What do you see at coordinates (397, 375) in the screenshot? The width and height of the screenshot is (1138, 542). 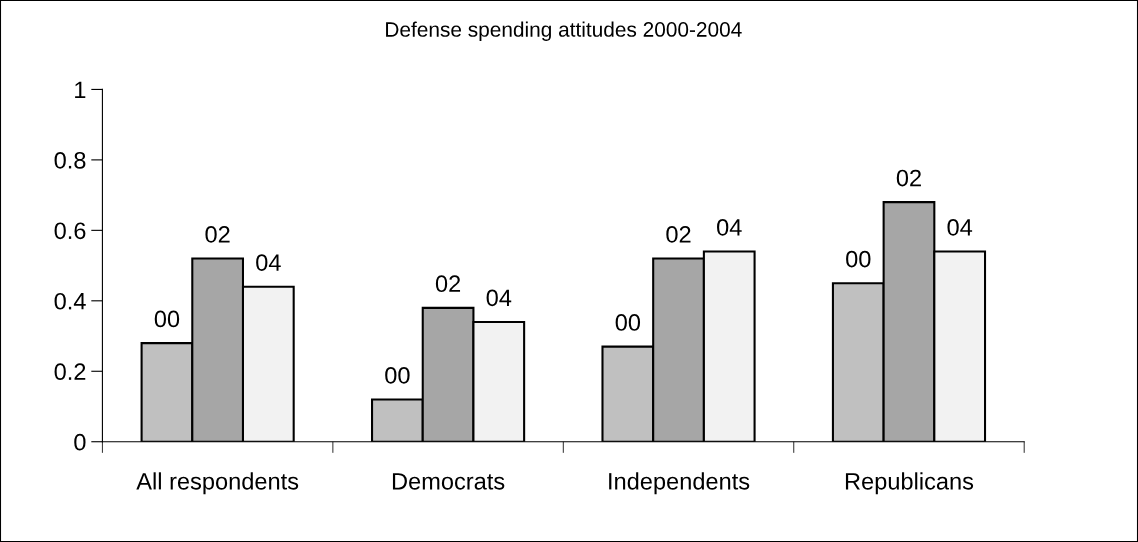 I see `series-label: 00` at bounding box center [397, 375].